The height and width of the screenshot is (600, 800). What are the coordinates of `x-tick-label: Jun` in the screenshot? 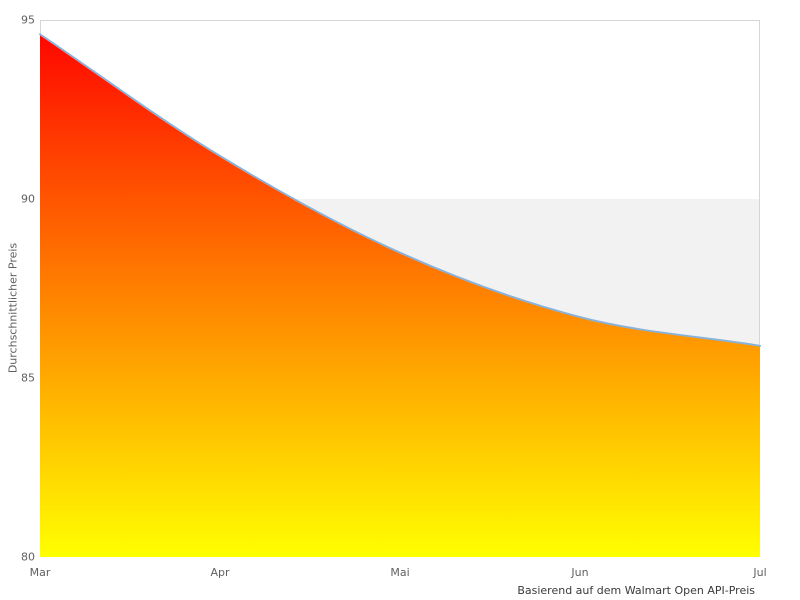 It's located at (580, 572).